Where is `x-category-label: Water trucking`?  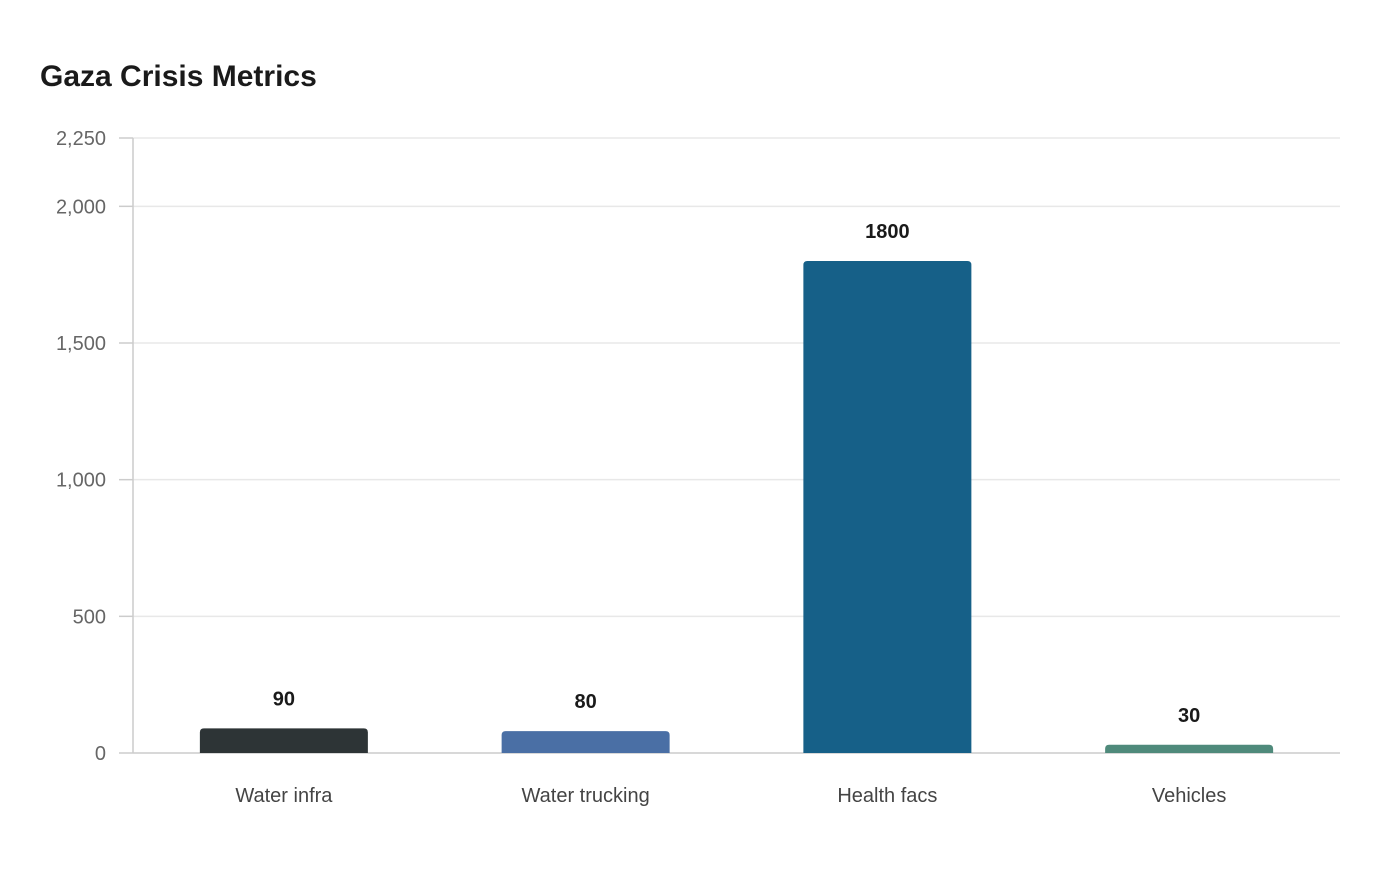
x-category-label: Water trucking is located at coordinates (586, 796).